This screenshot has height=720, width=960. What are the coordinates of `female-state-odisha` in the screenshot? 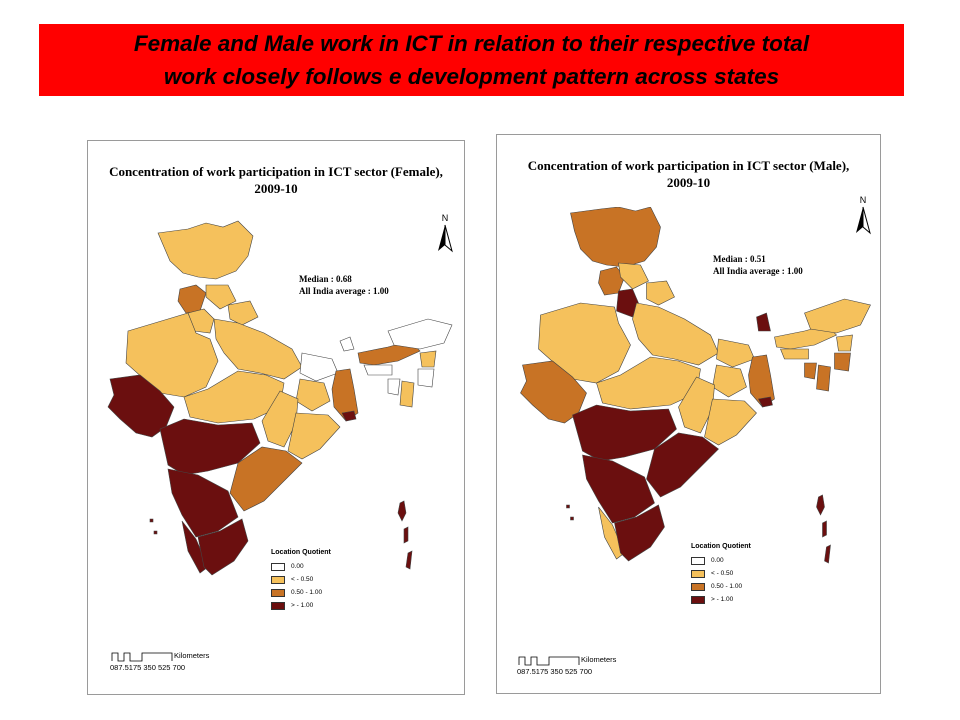 It's located at (314, 436).